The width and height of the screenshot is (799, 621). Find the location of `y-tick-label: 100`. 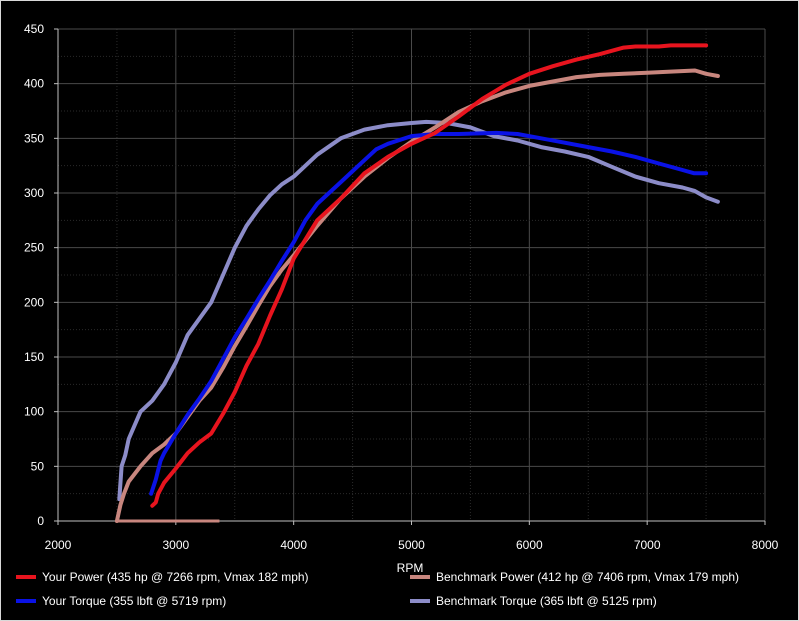

y-tick-label: 100 is located at coordinates (34, 412).